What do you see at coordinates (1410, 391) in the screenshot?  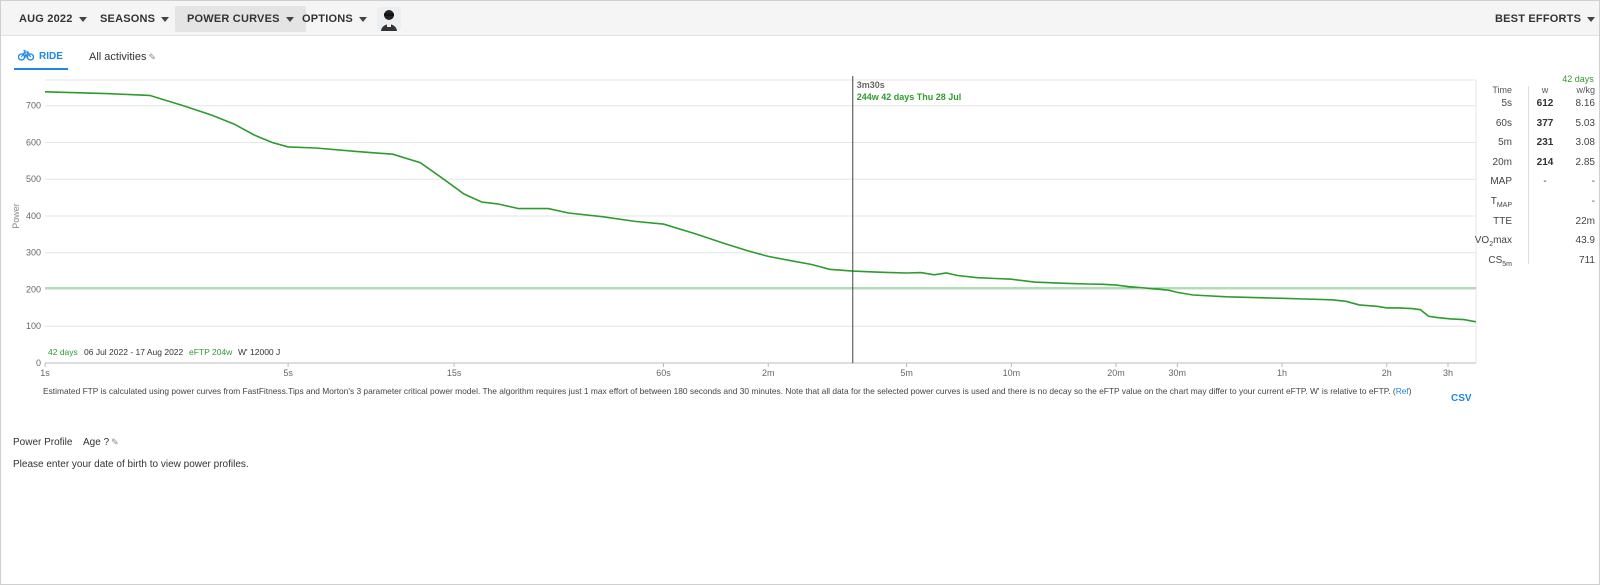 I see `eftp-note-close: )` at bounding box center [1410, 391].